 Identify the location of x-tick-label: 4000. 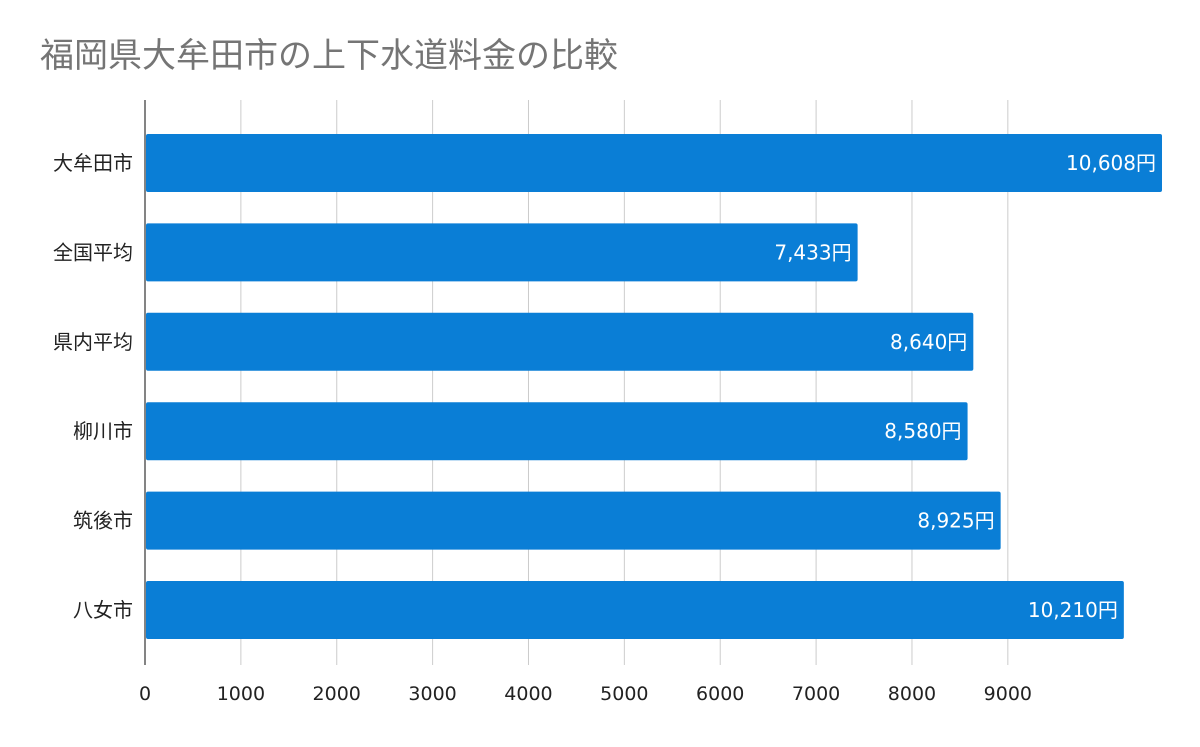
(528, 694).